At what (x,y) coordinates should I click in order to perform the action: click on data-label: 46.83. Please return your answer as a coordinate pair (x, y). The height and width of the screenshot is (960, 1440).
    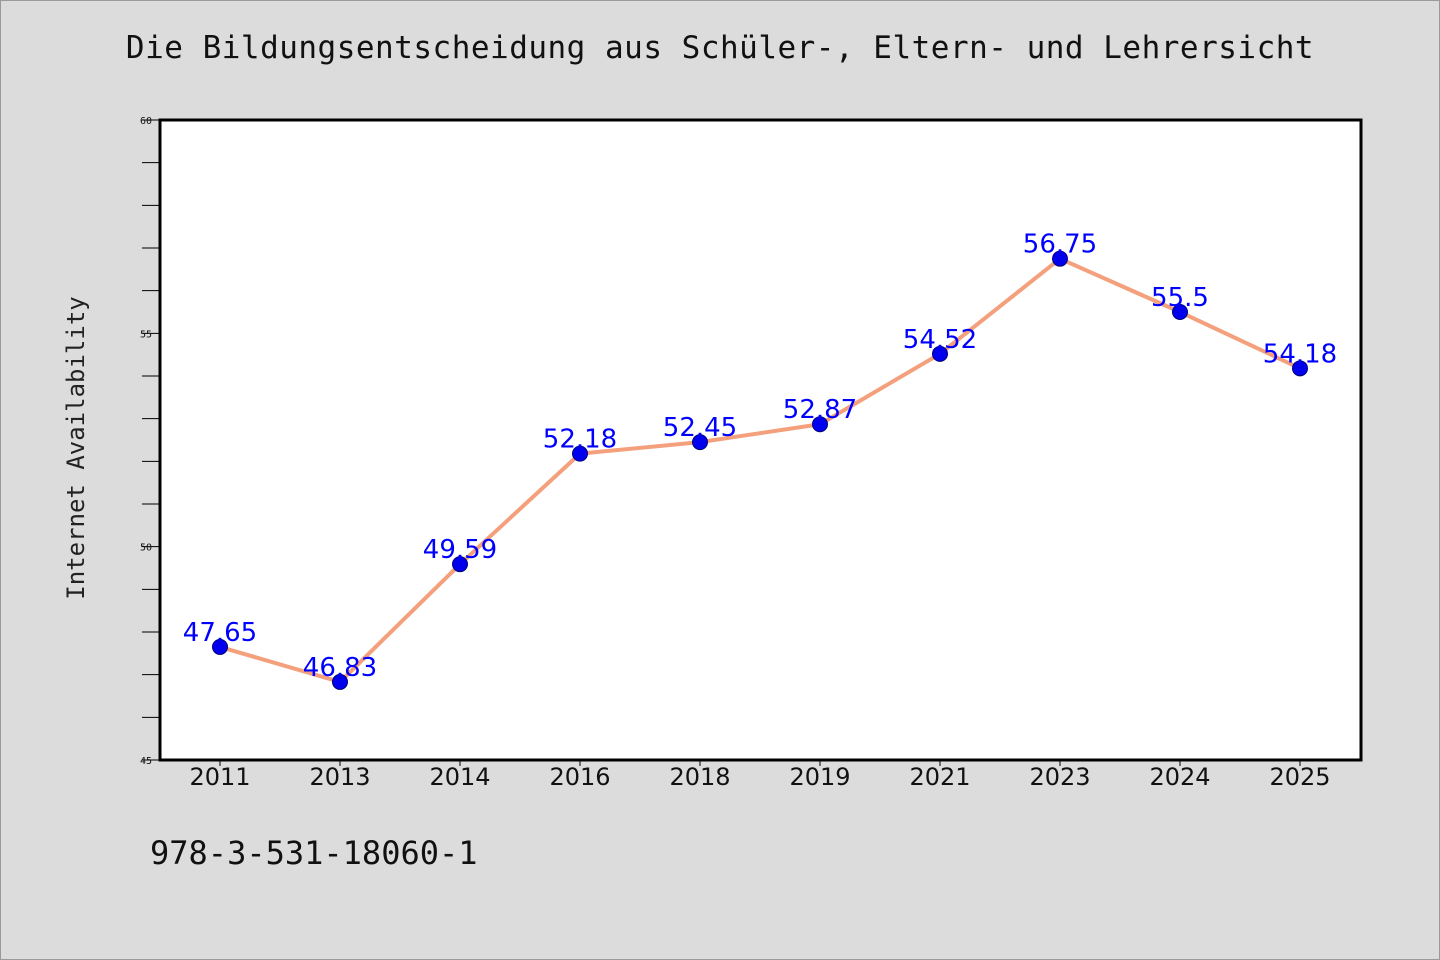
    Looking at the image, I should click on (340, 668).